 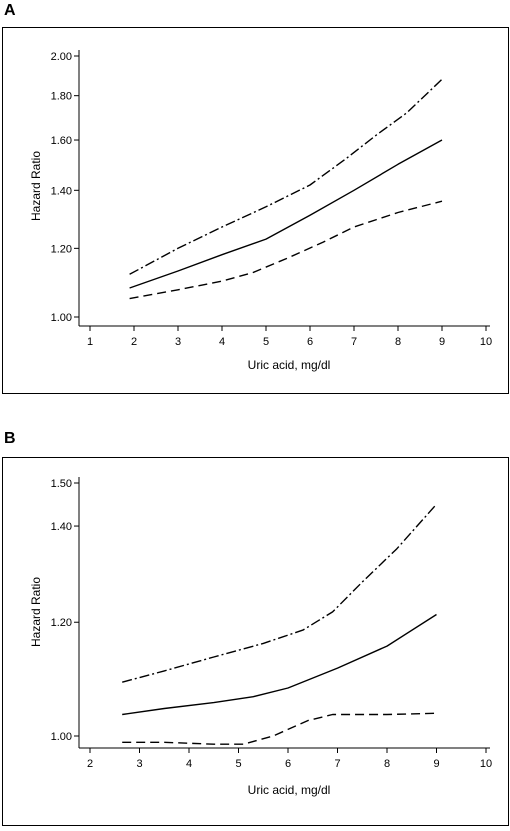 I want to click on panel-b-x-tick-label: 9, so click(x=436, y=764).